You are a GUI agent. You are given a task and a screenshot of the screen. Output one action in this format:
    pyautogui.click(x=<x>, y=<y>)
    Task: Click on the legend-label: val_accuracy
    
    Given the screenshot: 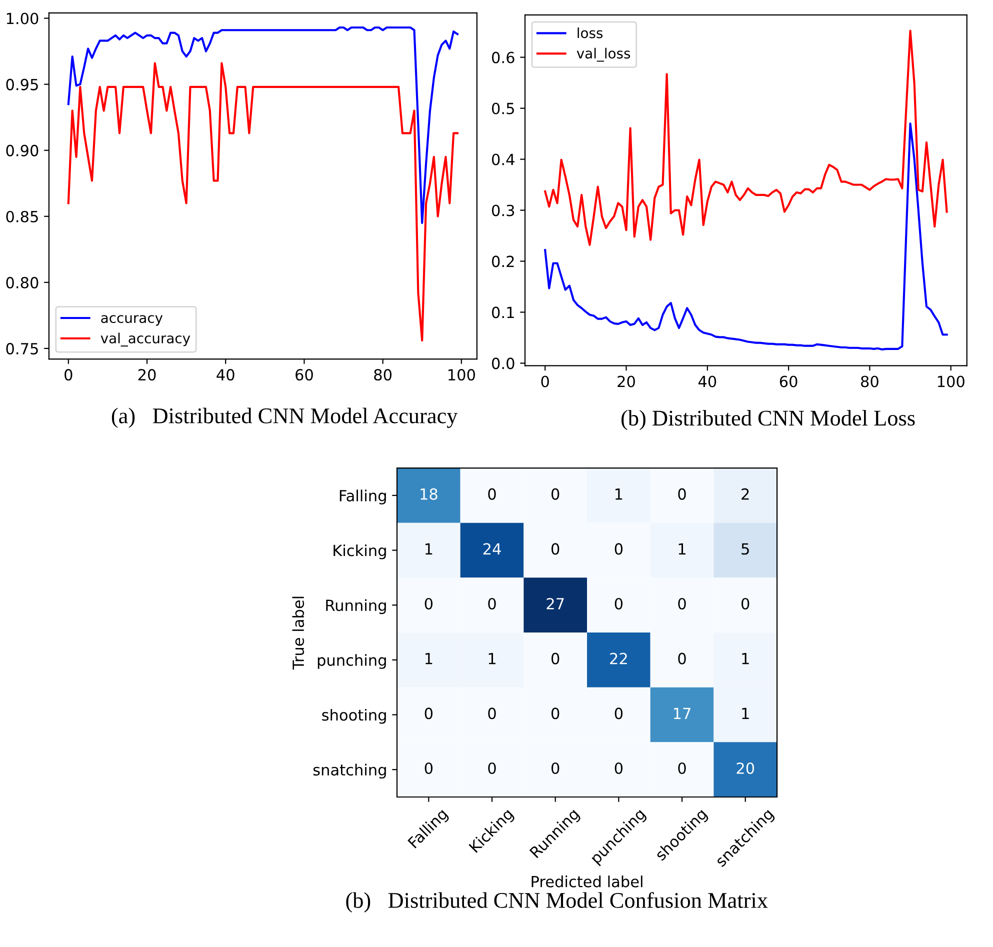 What is the action you would take?
    pyautogui.click(x=145, y=339)
    